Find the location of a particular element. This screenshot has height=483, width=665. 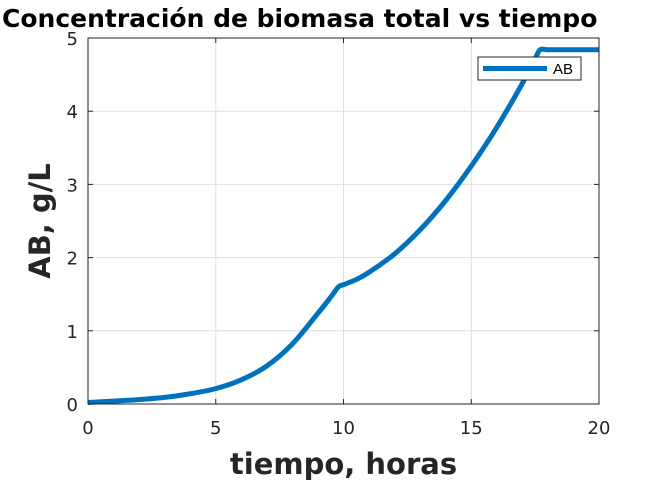

y-tick-label: 4 is located at coordinates (72, 112).